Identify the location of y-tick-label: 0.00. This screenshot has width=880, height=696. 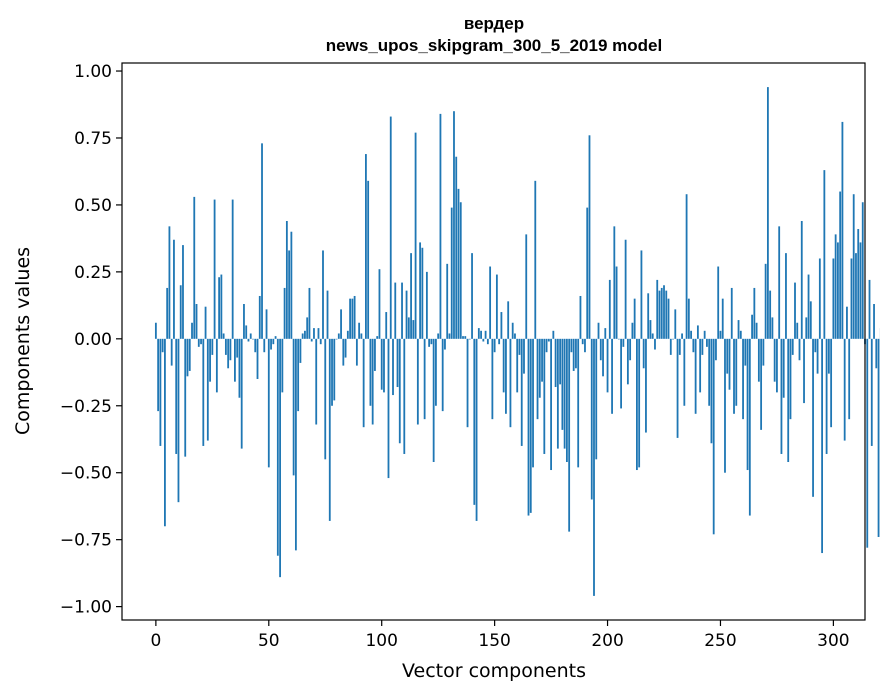
(93, 340).